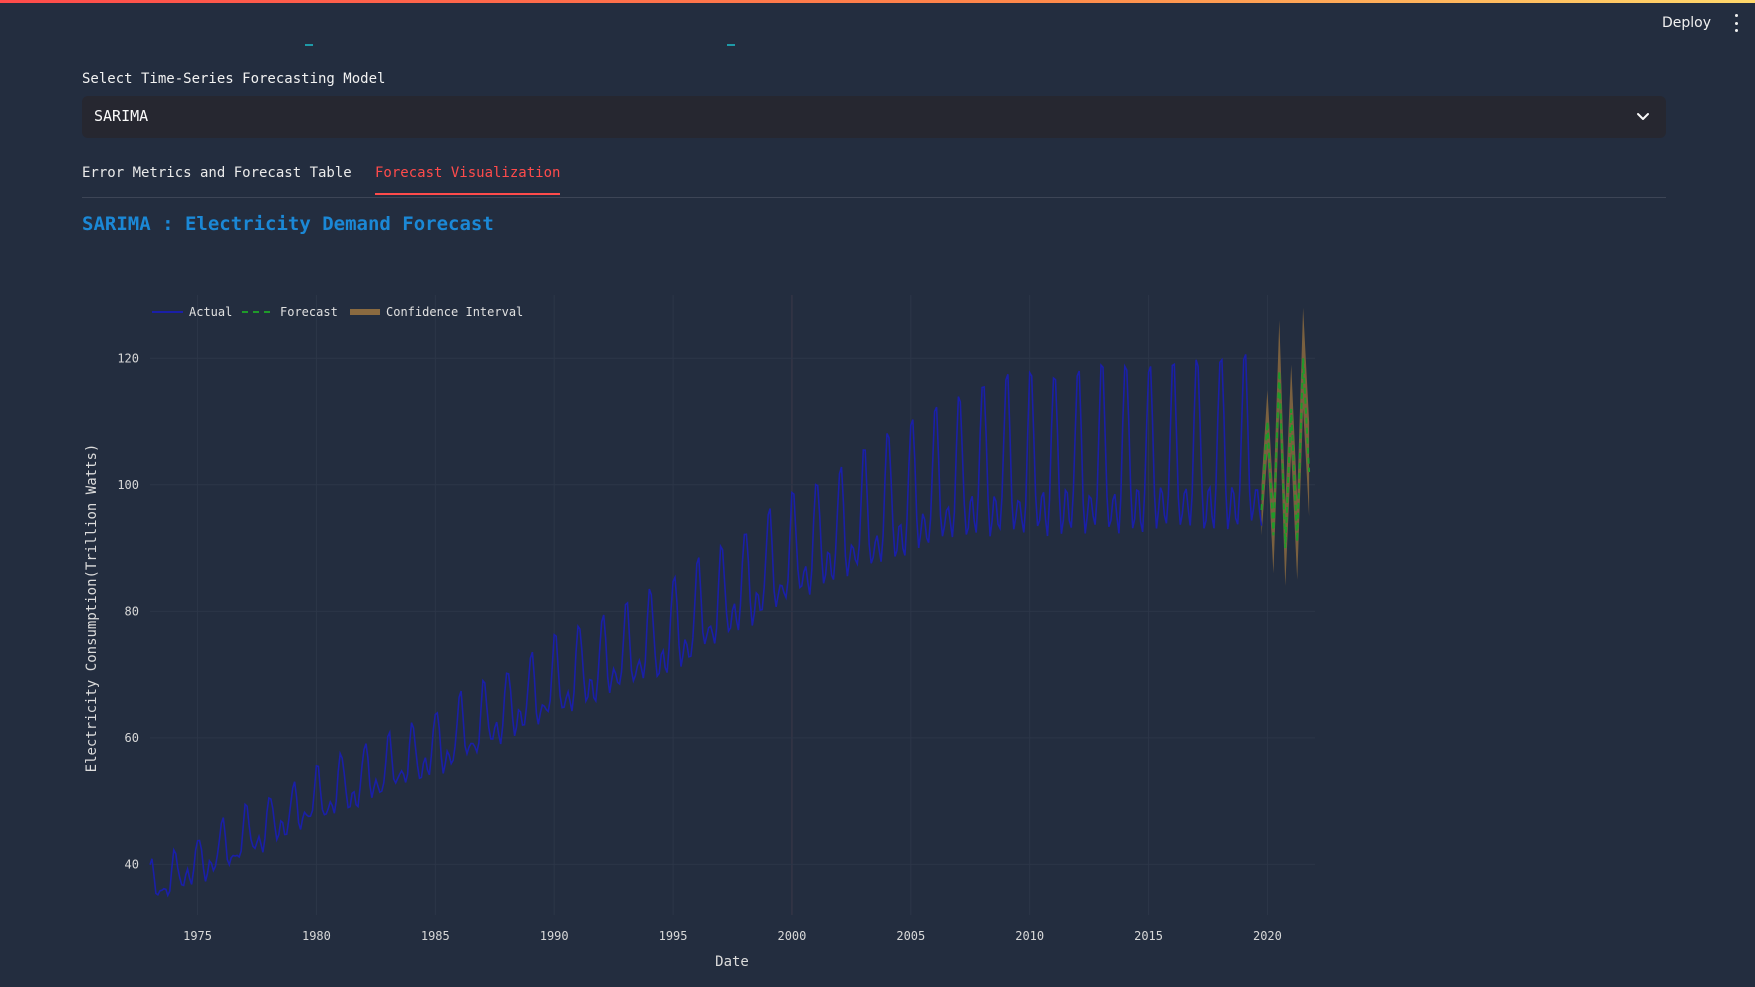 Image resolution: width=1755 pixels, height=987 pixels. What do you see at coordinates (673, 936) in the screenshot?
I see `x-tick-label-1995: 1995` at bounding box center [673, 936].